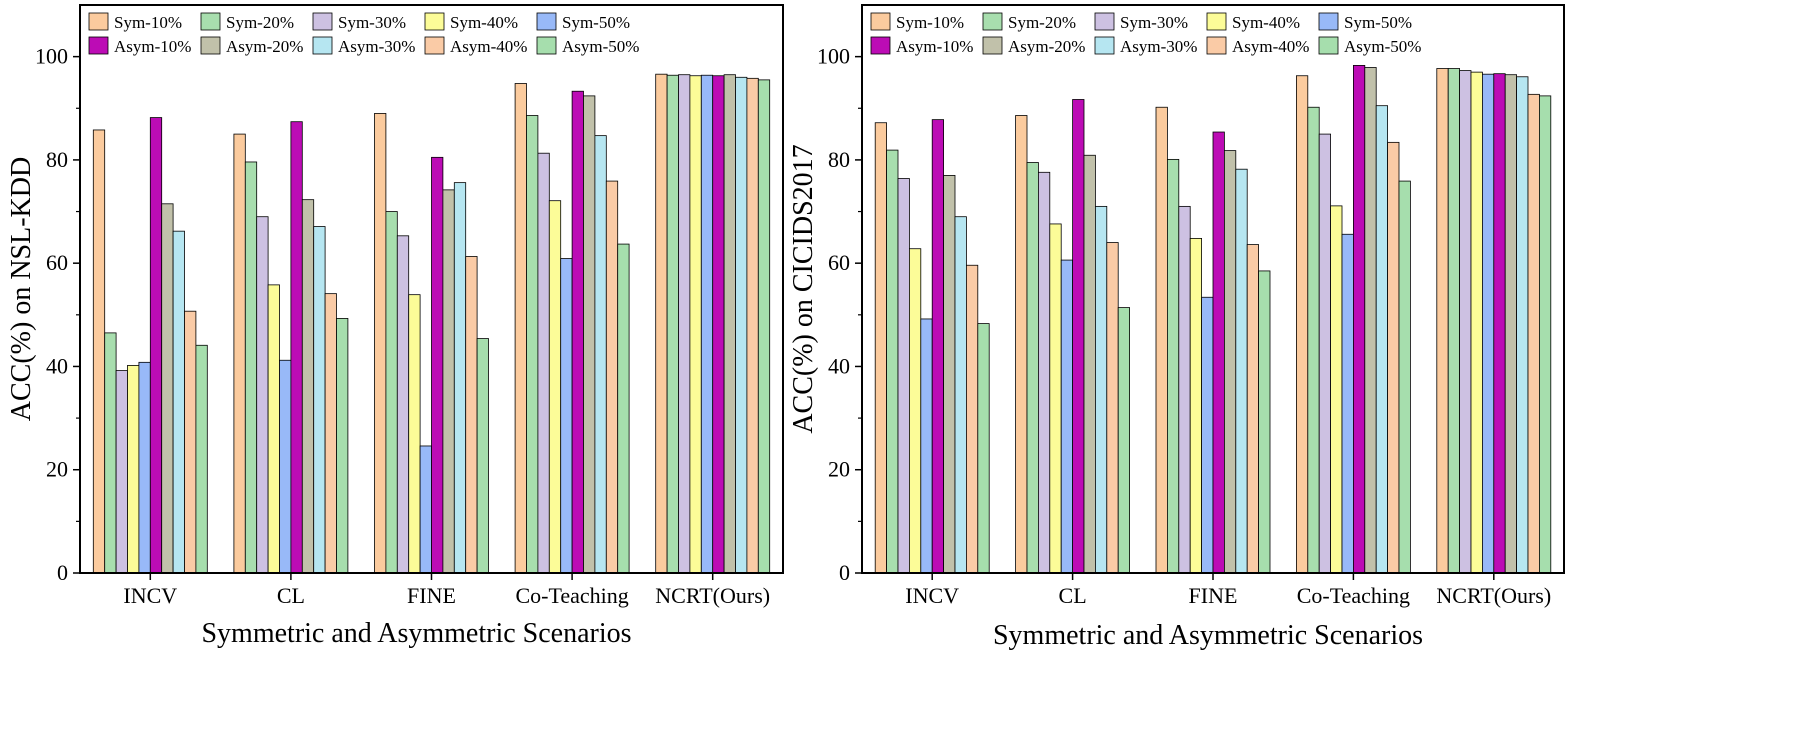 This screenshot has width=1800, height=751. Describe the element at coordinates (623, 408) in the screenshot. I see `bar-co-teaching-asym50` at that location.